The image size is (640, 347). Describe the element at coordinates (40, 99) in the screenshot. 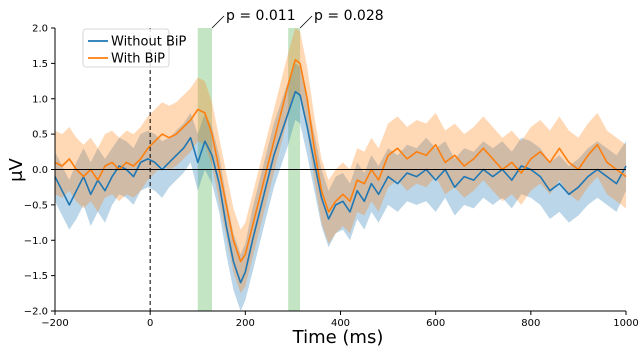

I see `y-tick-label: 1.0` at that location.